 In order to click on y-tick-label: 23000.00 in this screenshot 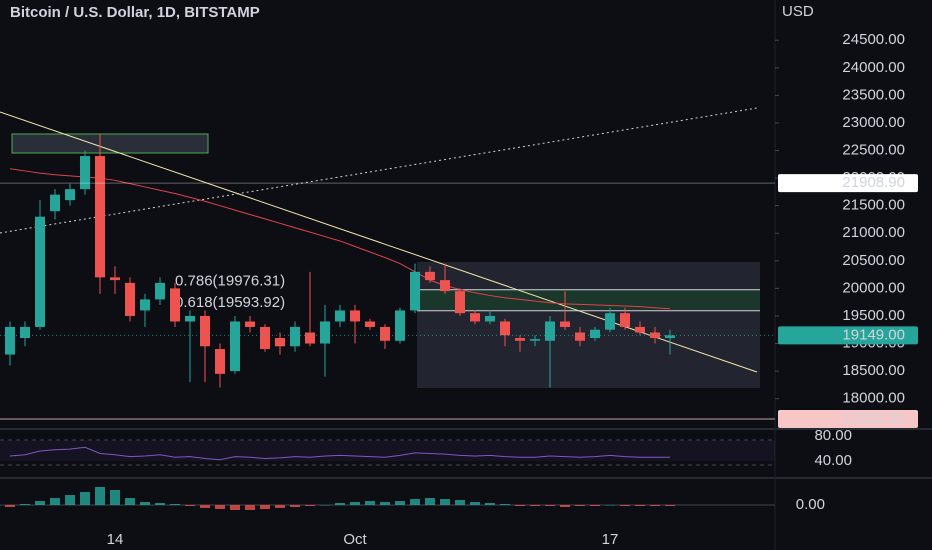, I will do `click(873, 122)`.